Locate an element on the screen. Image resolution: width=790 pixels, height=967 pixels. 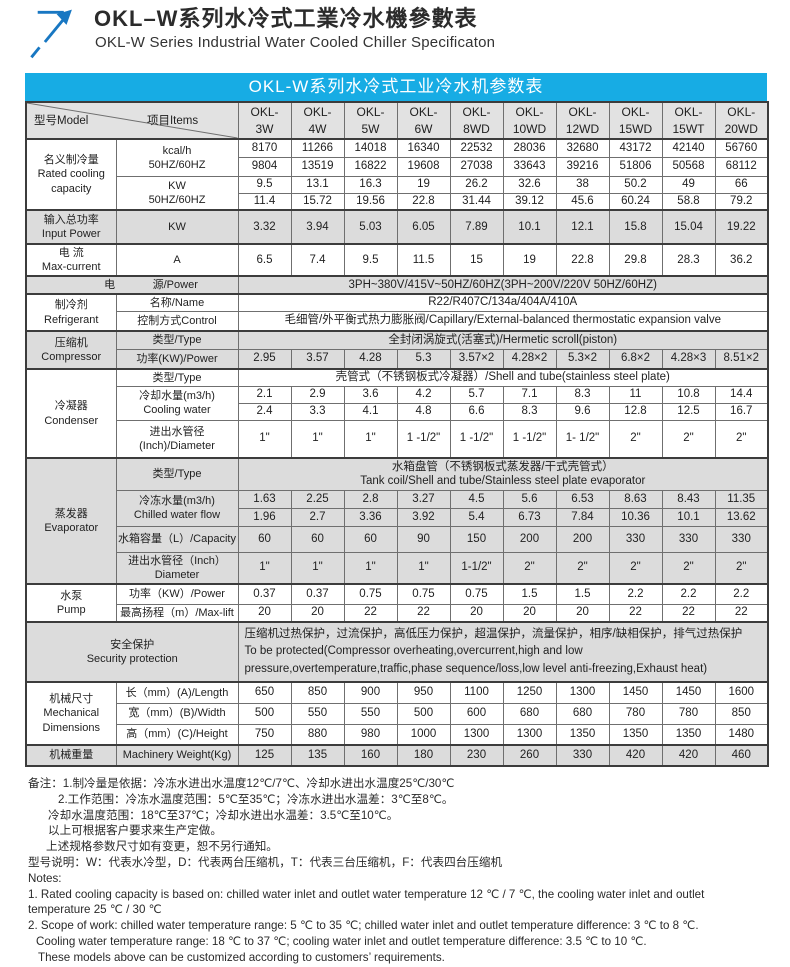
value-cell: 3.32 is located at coordinates (264, 227).